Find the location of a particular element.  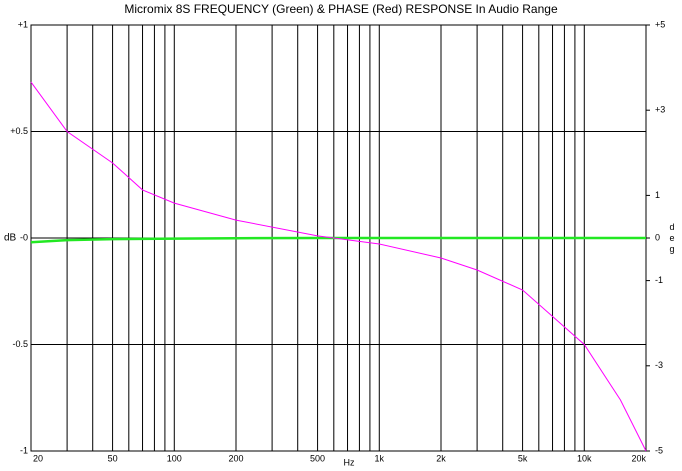

y2-axis-label-letter: d is located at coordinates (671, 227).